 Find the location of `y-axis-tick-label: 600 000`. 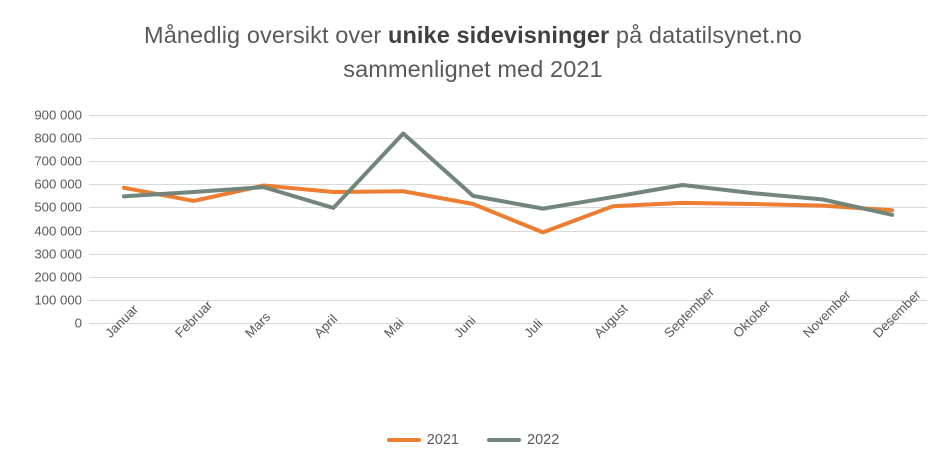

y-axis-tick-label: 600 000 is located at coordinates (58, 184).